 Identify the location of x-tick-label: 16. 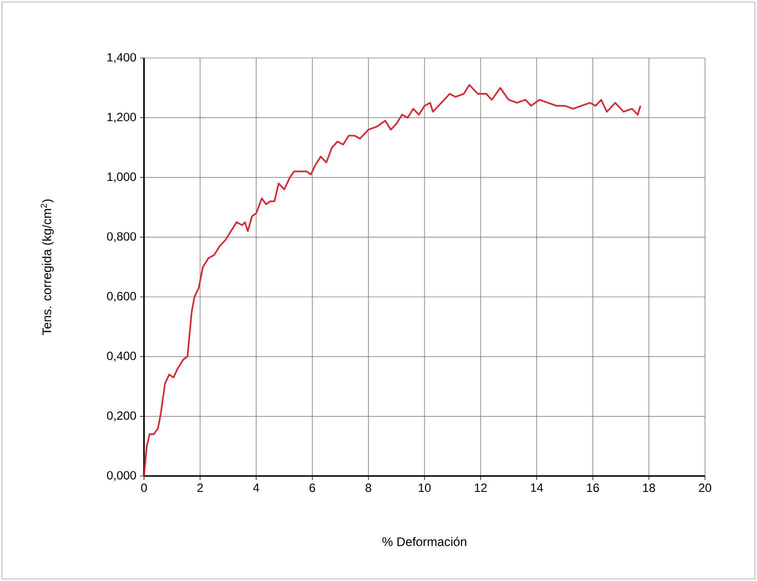
(593, 488).